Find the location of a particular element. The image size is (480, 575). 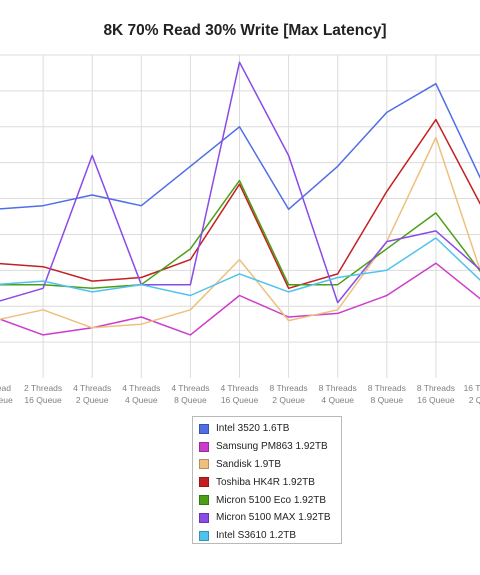

legend-label: Intel S3610 1.2TB is located at coordinates (256, 536).